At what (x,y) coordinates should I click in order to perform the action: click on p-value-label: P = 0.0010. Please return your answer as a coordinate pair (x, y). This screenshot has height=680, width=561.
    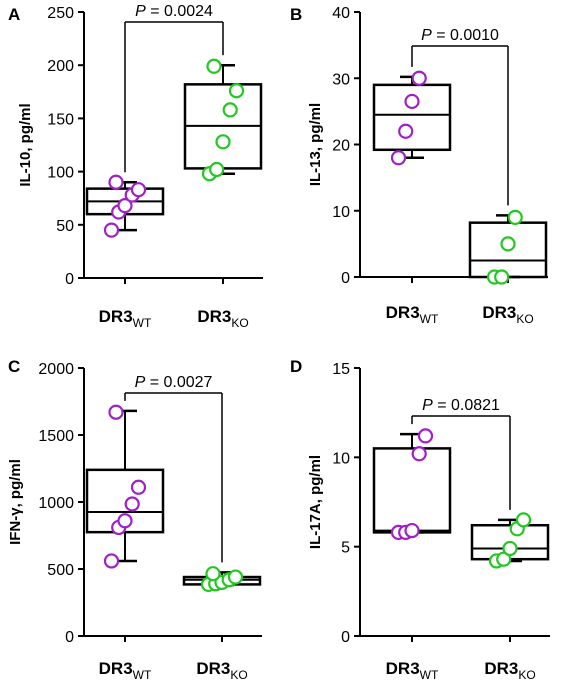
    Looking at the image, I should click on (460, 35).